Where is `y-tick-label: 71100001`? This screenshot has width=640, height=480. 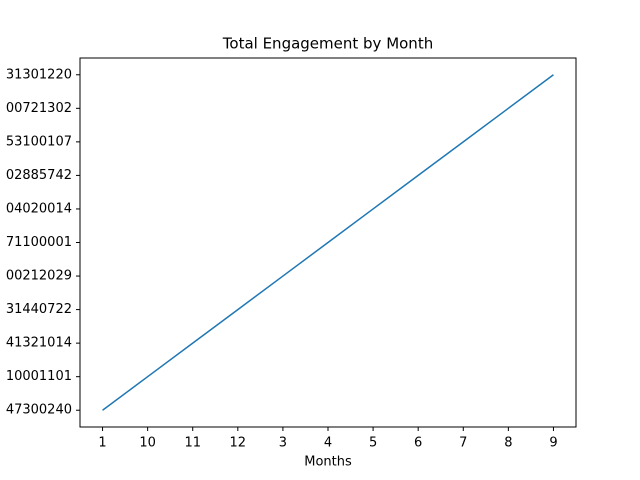 y-tick-label: 71100001 is located at coordinates (39, 242).